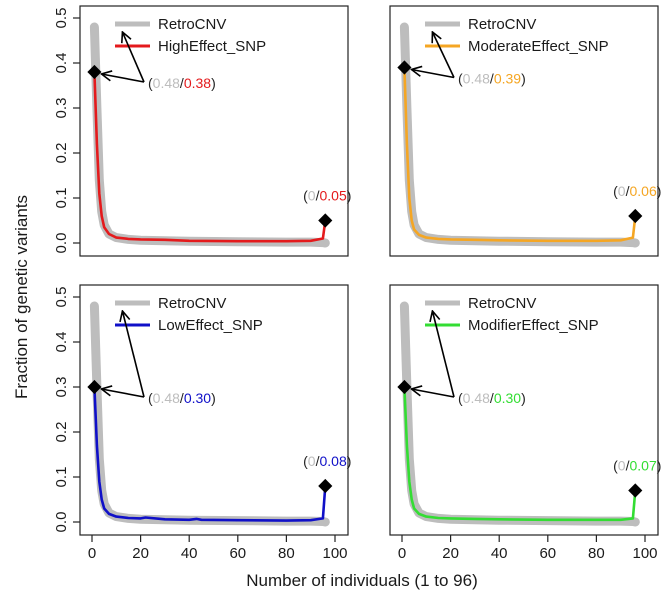 The height and width of the screenshot is (595, 665). I want to click on legend-label: HighEffect_SNP, so click(212, 46).